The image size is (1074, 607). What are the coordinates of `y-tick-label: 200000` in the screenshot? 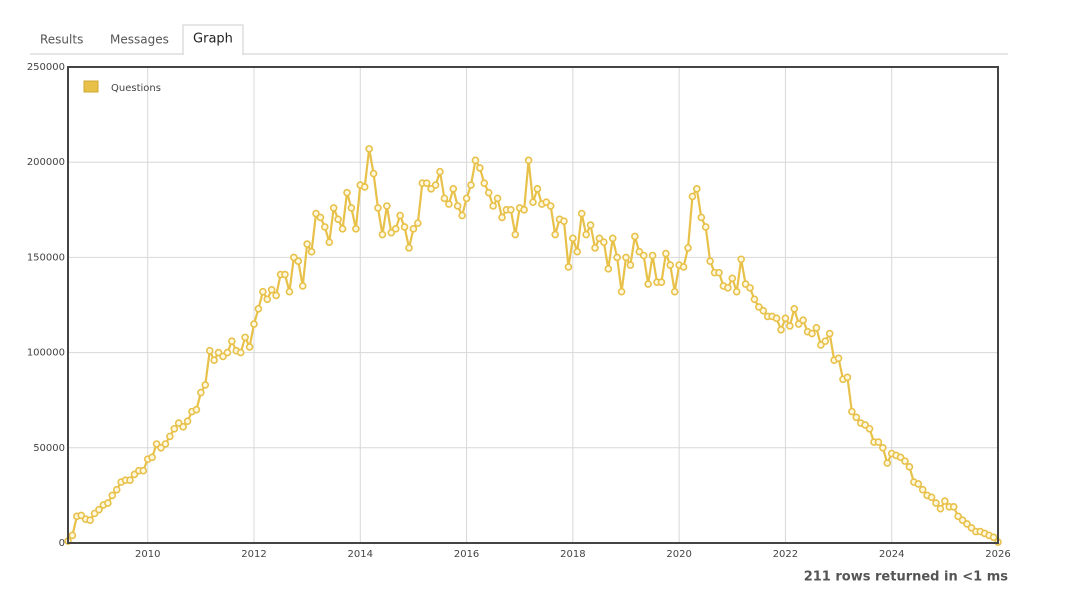 It's located at (46, 162).